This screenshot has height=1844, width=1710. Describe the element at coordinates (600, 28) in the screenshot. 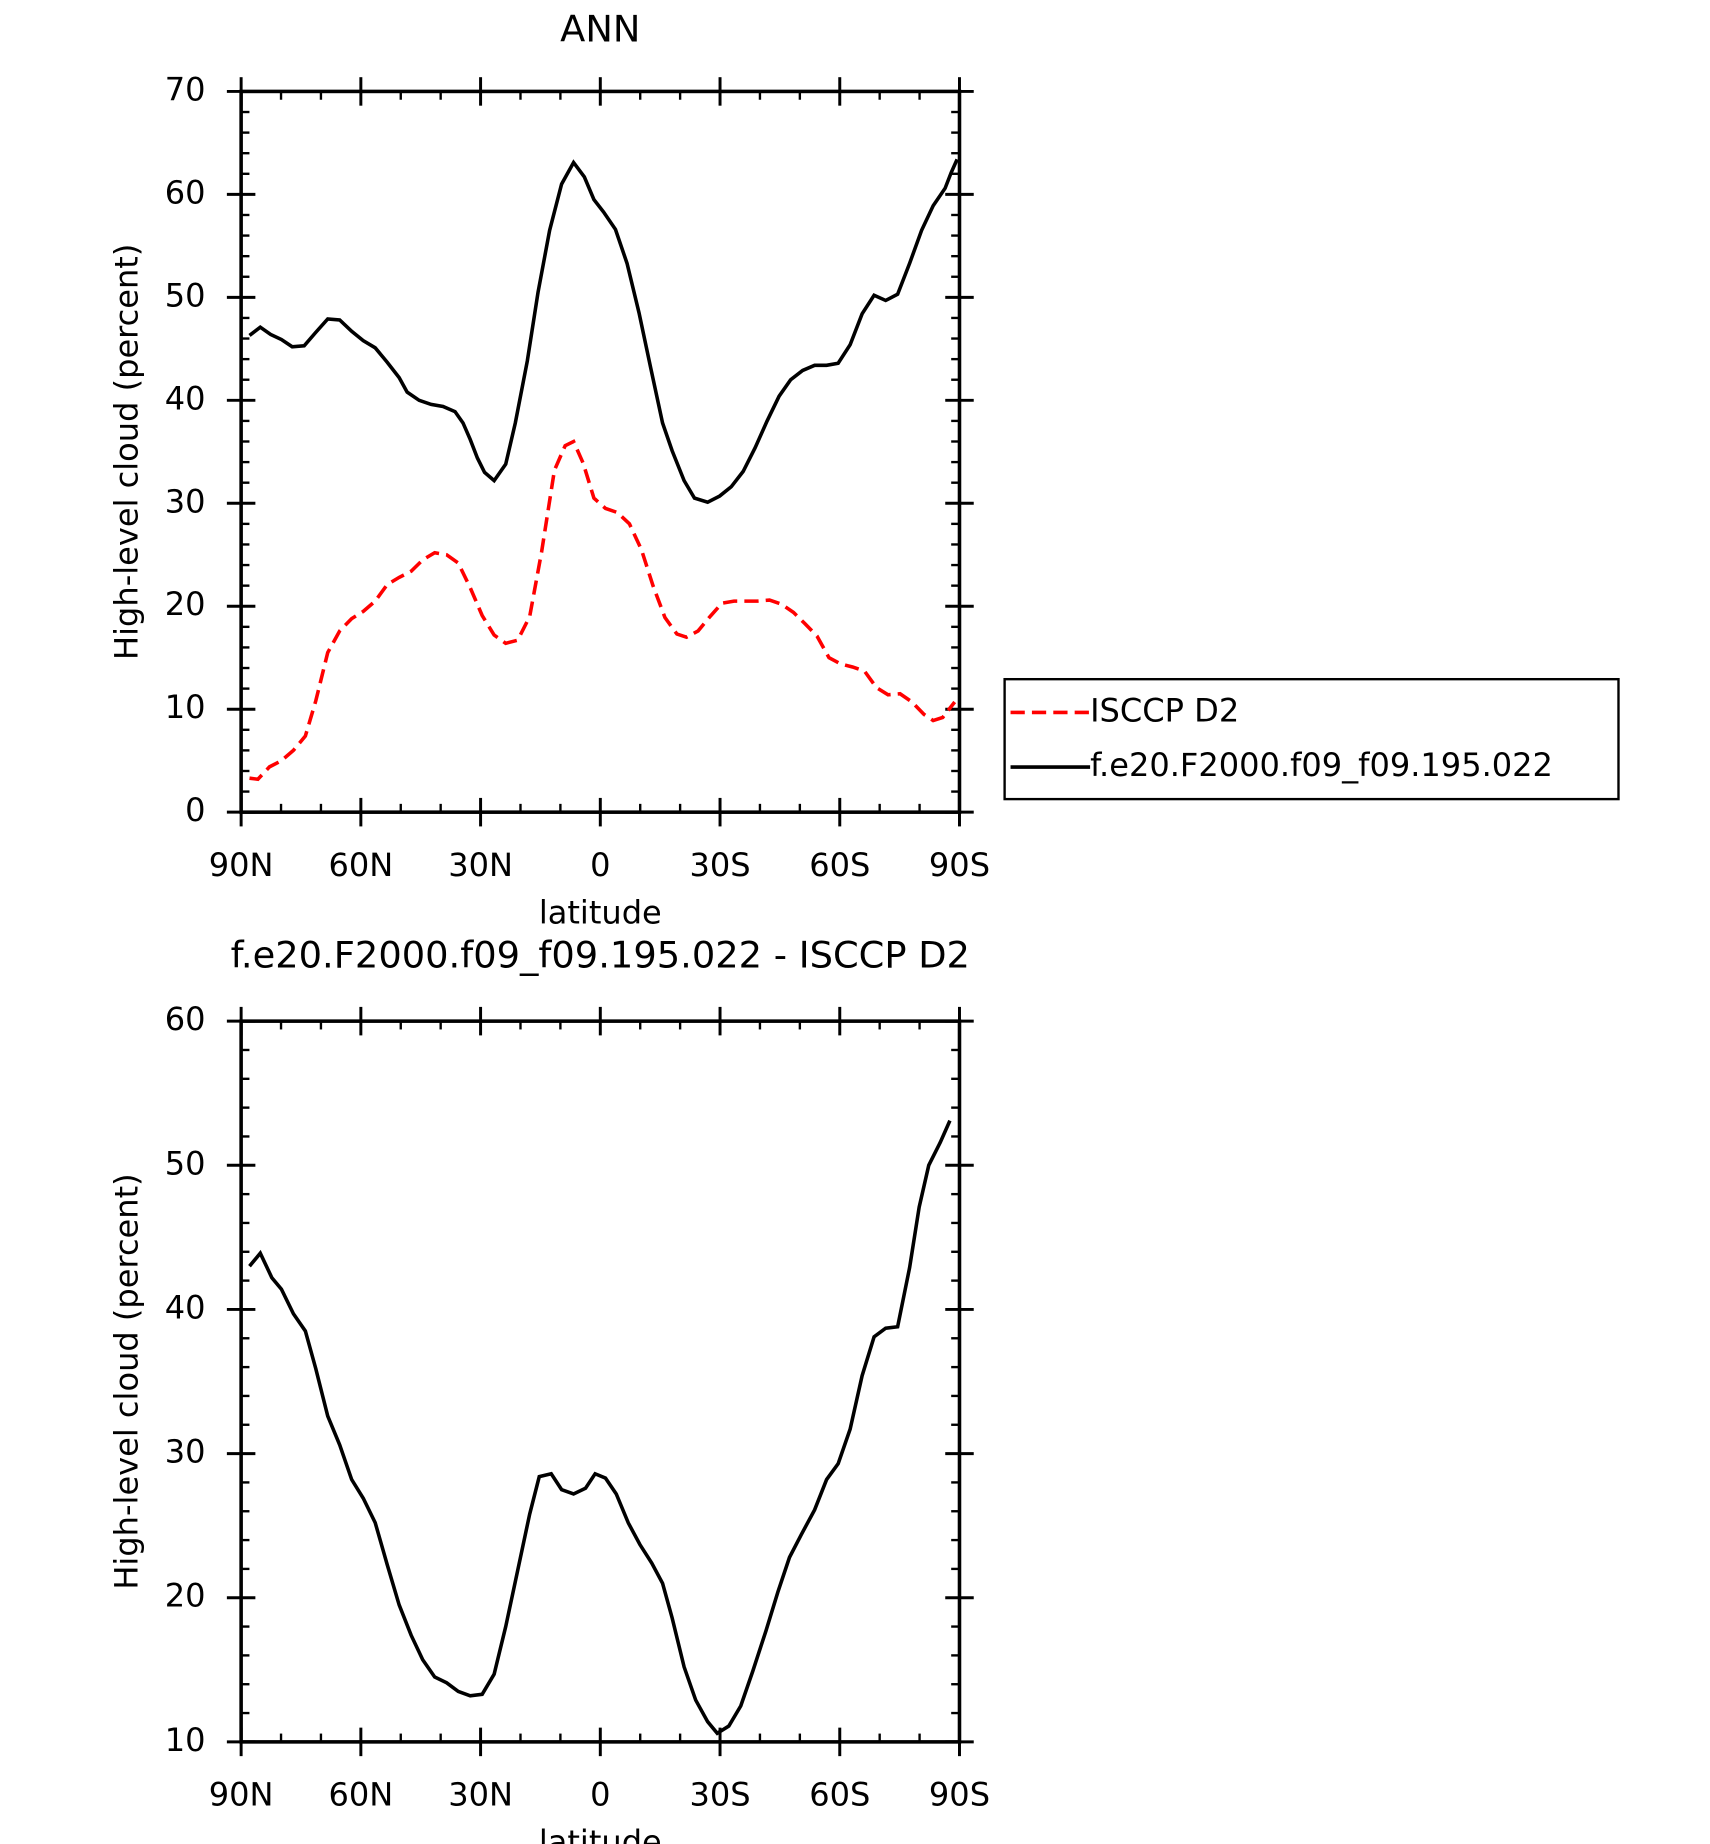

I see `chart-title: ANN` at that location.